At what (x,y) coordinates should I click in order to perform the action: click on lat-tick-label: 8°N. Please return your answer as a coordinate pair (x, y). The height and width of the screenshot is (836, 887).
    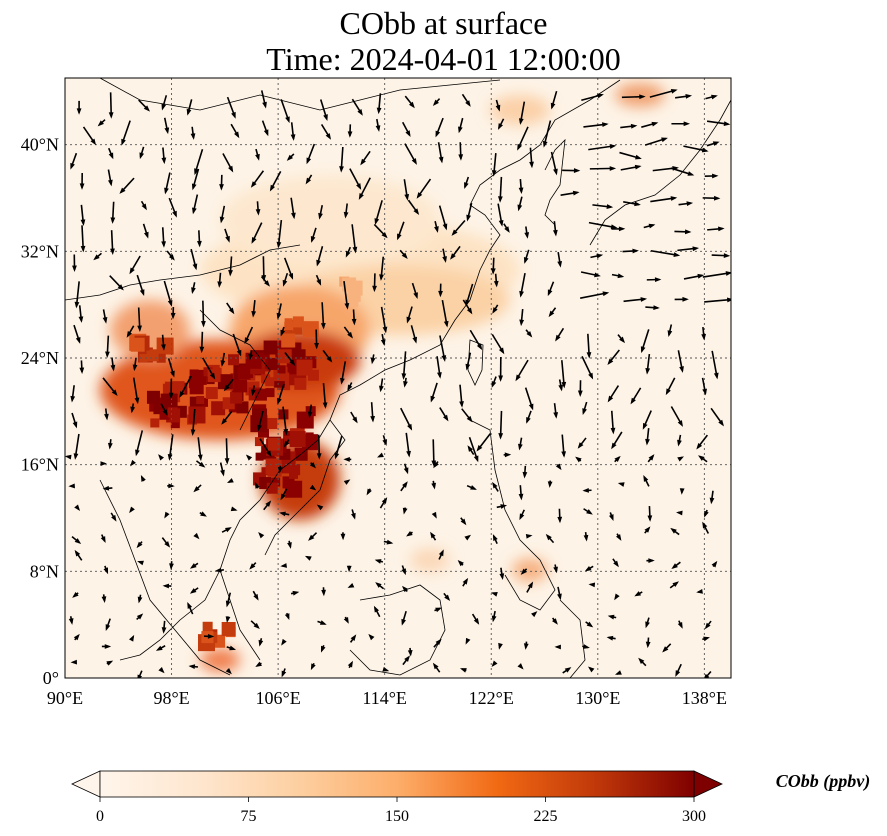
    Looking at the image, I should click on (44, 571).